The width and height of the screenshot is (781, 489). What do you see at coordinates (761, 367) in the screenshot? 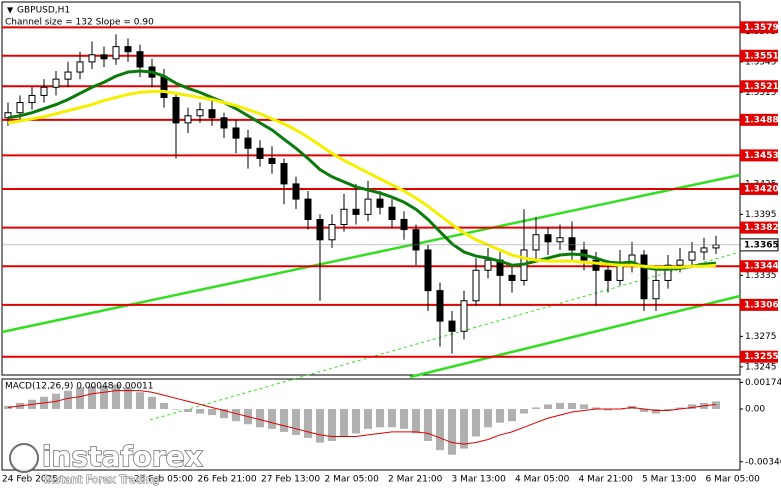
I see `y-tick-label: 1.3245` at bounding box center [761, 367].